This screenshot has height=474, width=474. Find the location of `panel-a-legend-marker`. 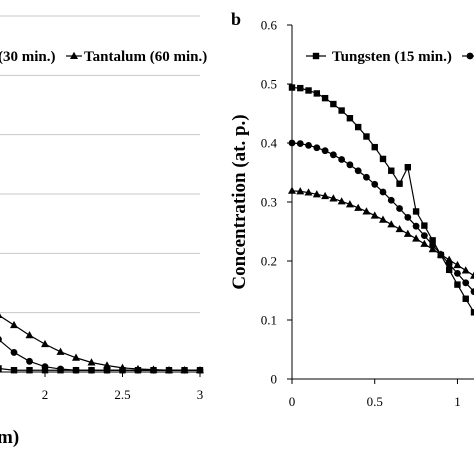

panel-a-legend-marker is located at coordinates (74, 55).